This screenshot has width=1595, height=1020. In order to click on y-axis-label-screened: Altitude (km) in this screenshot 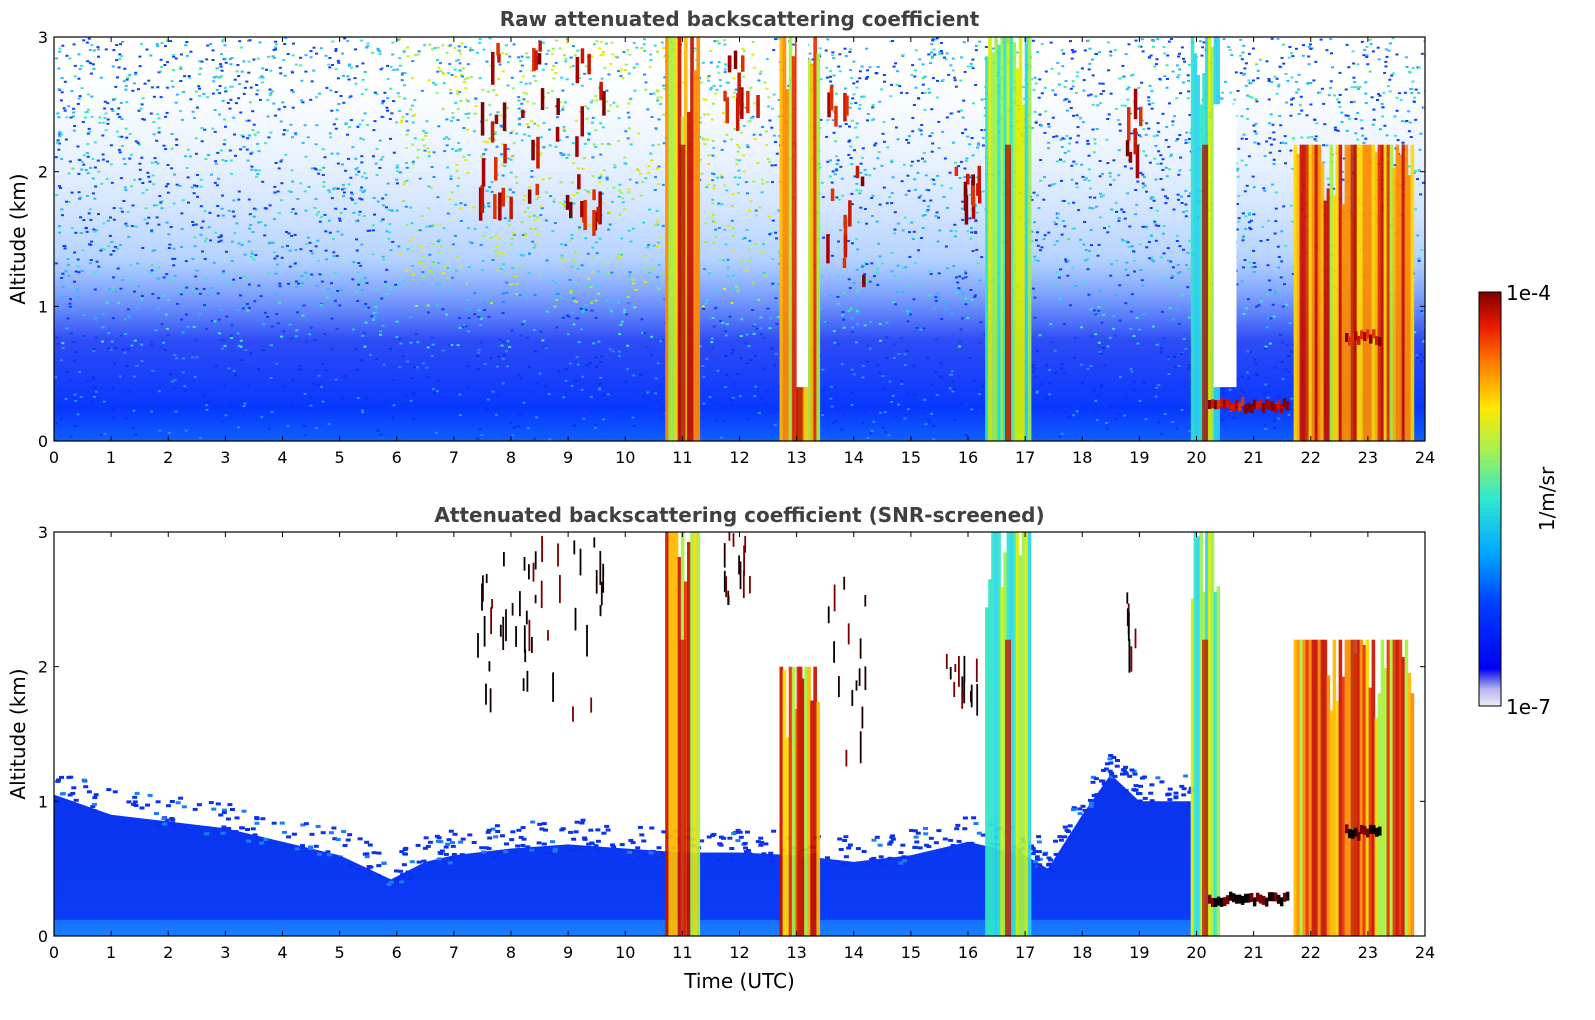, I will do `click(18, 733)`.